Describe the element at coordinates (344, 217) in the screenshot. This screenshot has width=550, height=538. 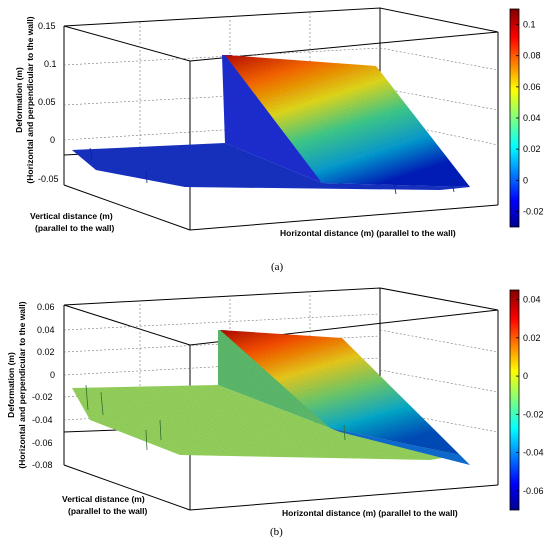
I see `panel-a-box-bottom-front` at that location.